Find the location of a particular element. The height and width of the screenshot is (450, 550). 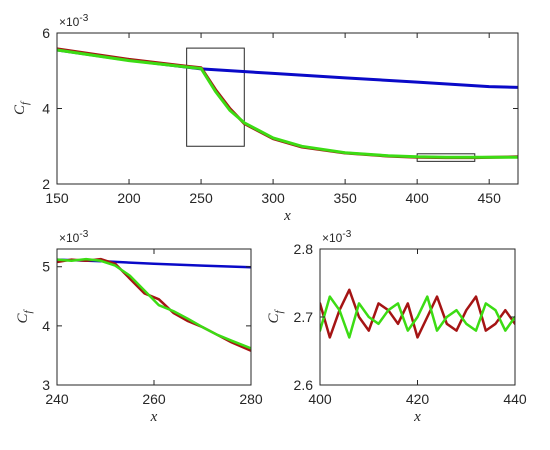

x-tick-label: 300 is located at coordinates (273, 198).